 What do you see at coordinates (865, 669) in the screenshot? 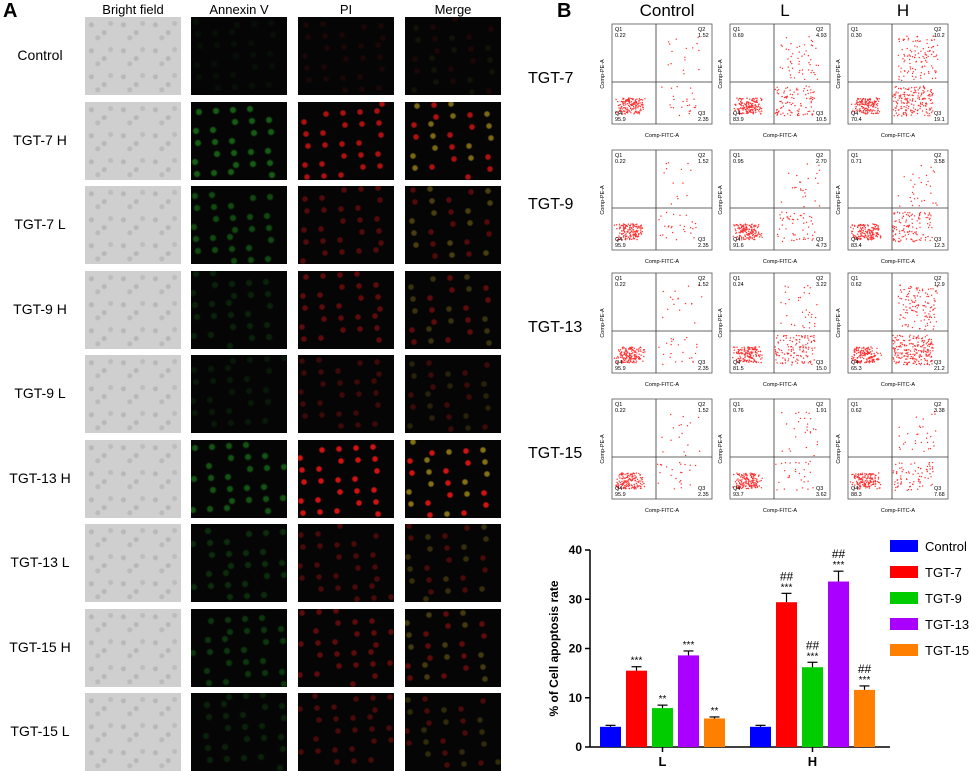
I see `significance-hash: ##` at bounding box center [865, 669].